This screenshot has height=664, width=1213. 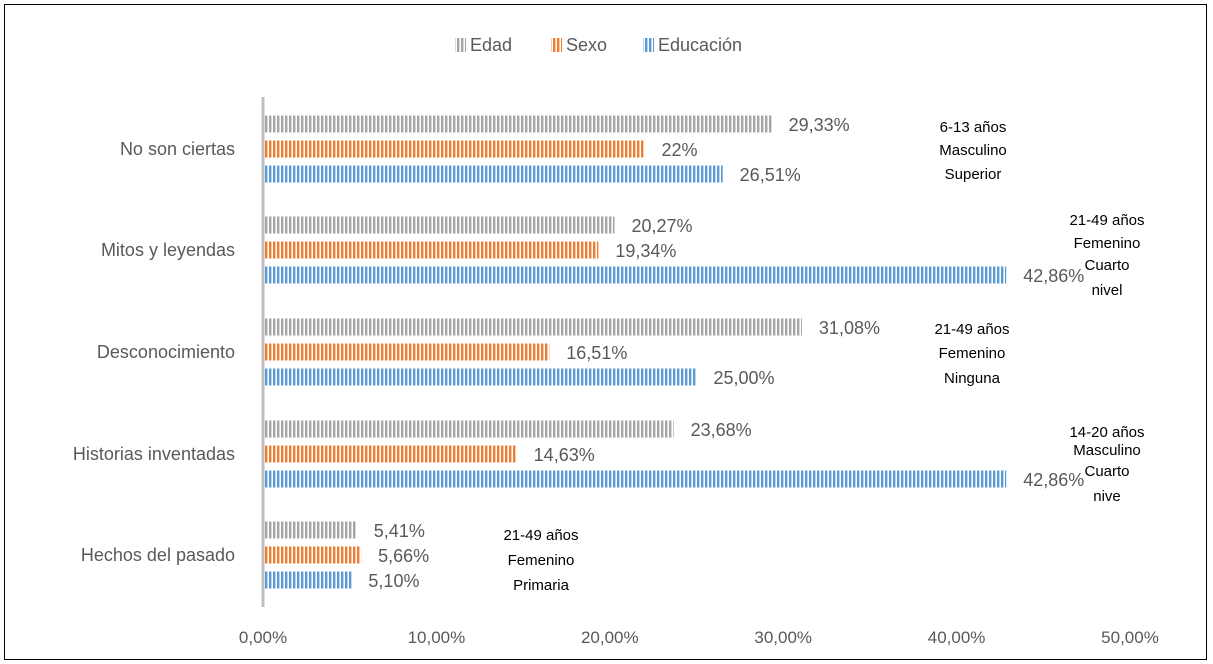 I want to click on annotation: 21-49 años Femenino Ninguna, so click(x=971, y=354).